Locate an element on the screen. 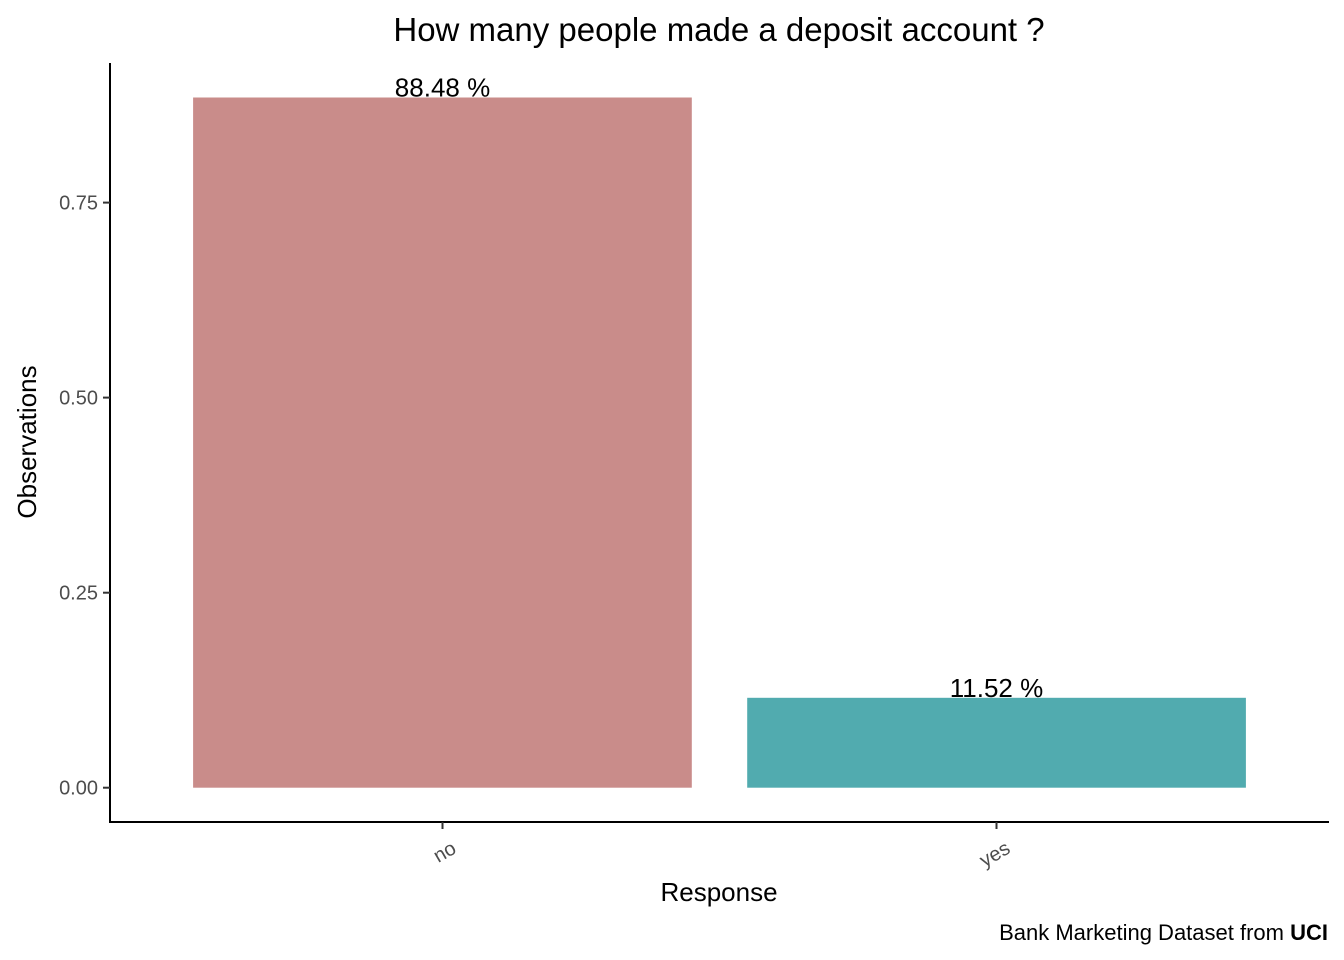  y-tick-label: 0.00 is located at coordinates (78, 789).